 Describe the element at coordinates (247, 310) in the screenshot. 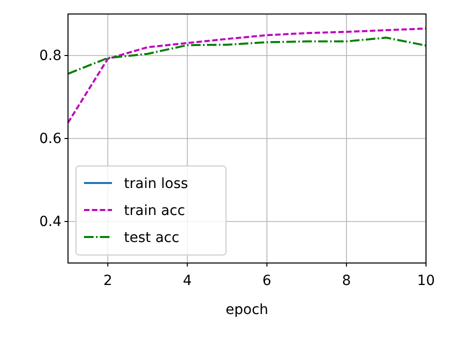

I see `x-axis-title: epoch` at that location.